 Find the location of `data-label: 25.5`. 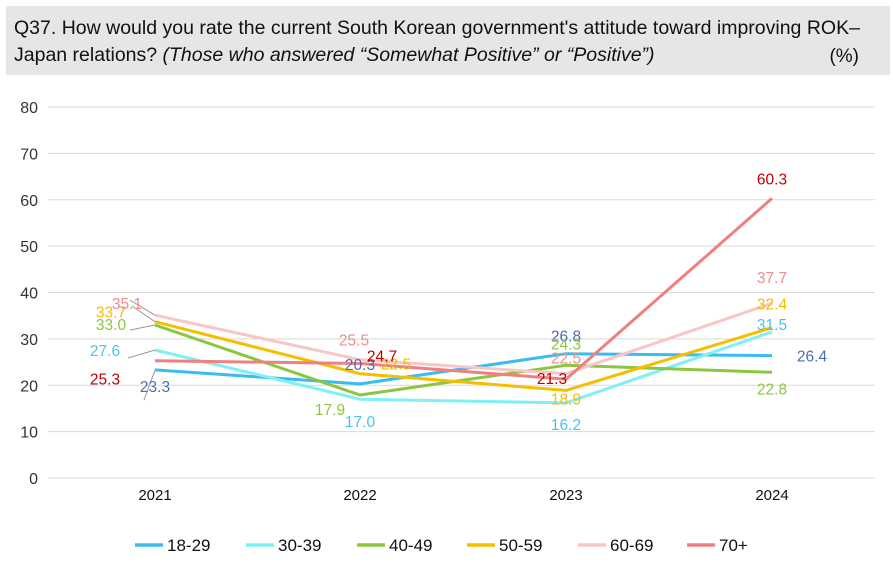

data-label: 25.5 is located at coordinates (354, 341).